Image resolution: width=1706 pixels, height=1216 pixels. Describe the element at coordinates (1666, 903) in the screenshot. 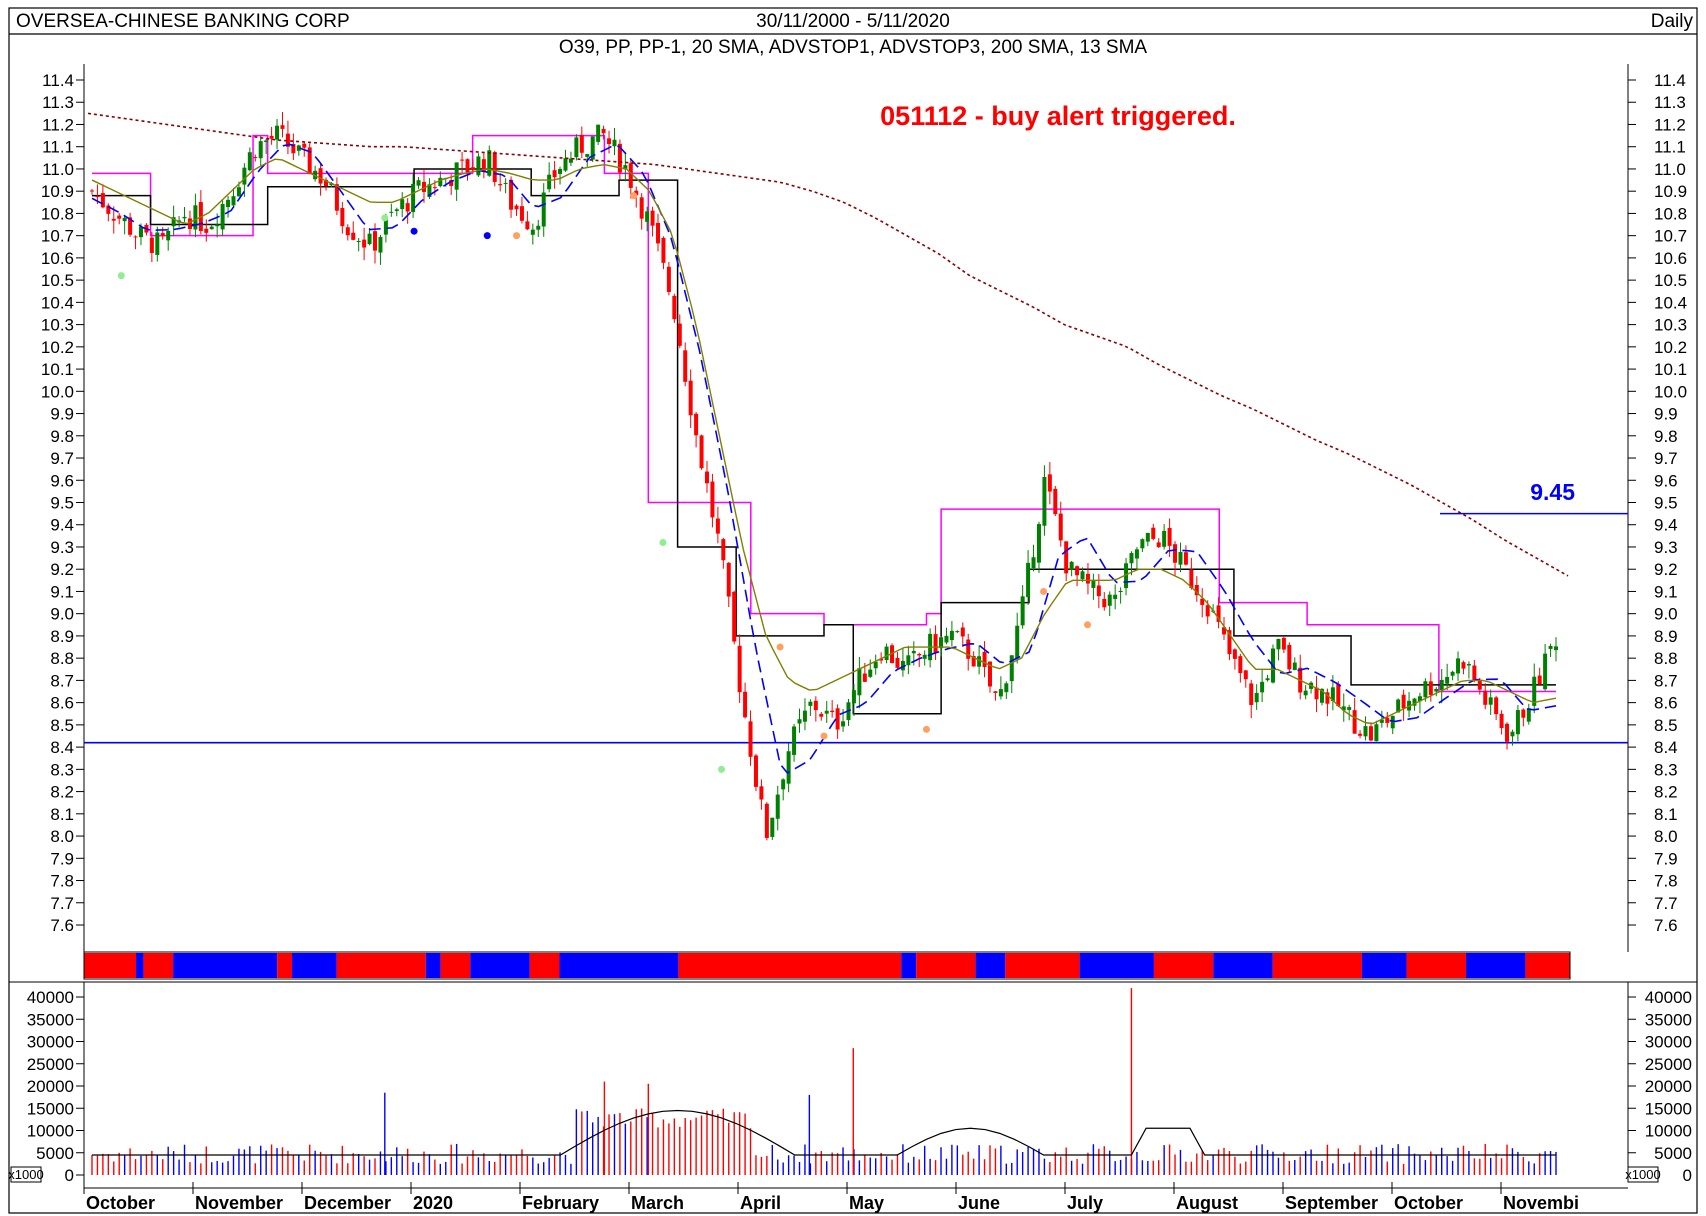

I see `price-tick-label-right: 7.7` at that location.